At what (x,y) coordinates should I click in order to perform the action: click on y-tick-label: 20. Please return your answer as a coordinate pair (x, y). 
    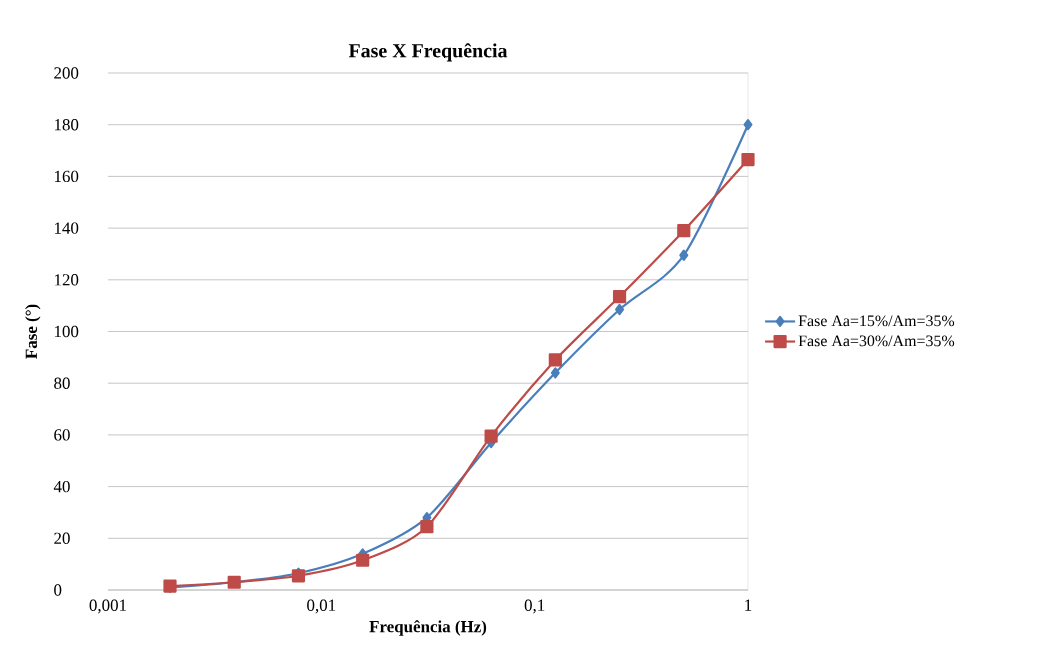
    Looking at the image, I should click on (62, 538).